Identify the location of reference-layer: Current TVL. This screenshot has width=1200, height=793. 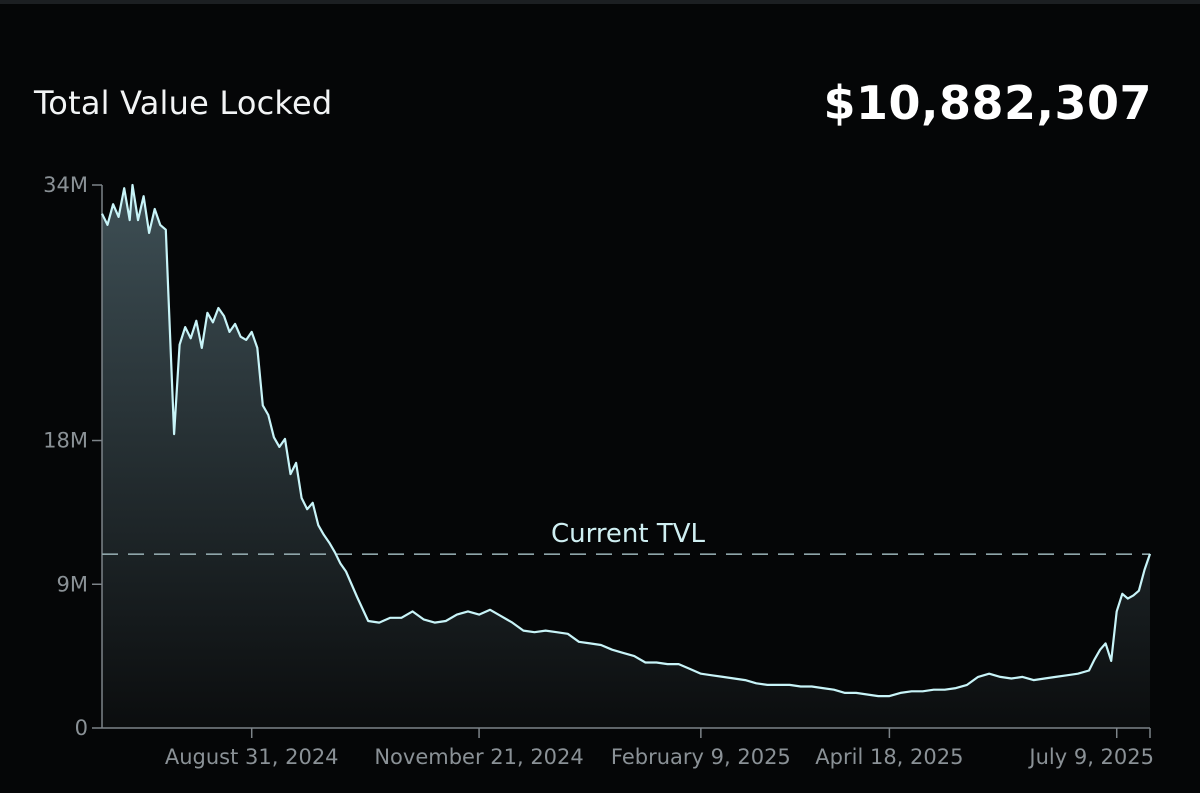
(626, 537).